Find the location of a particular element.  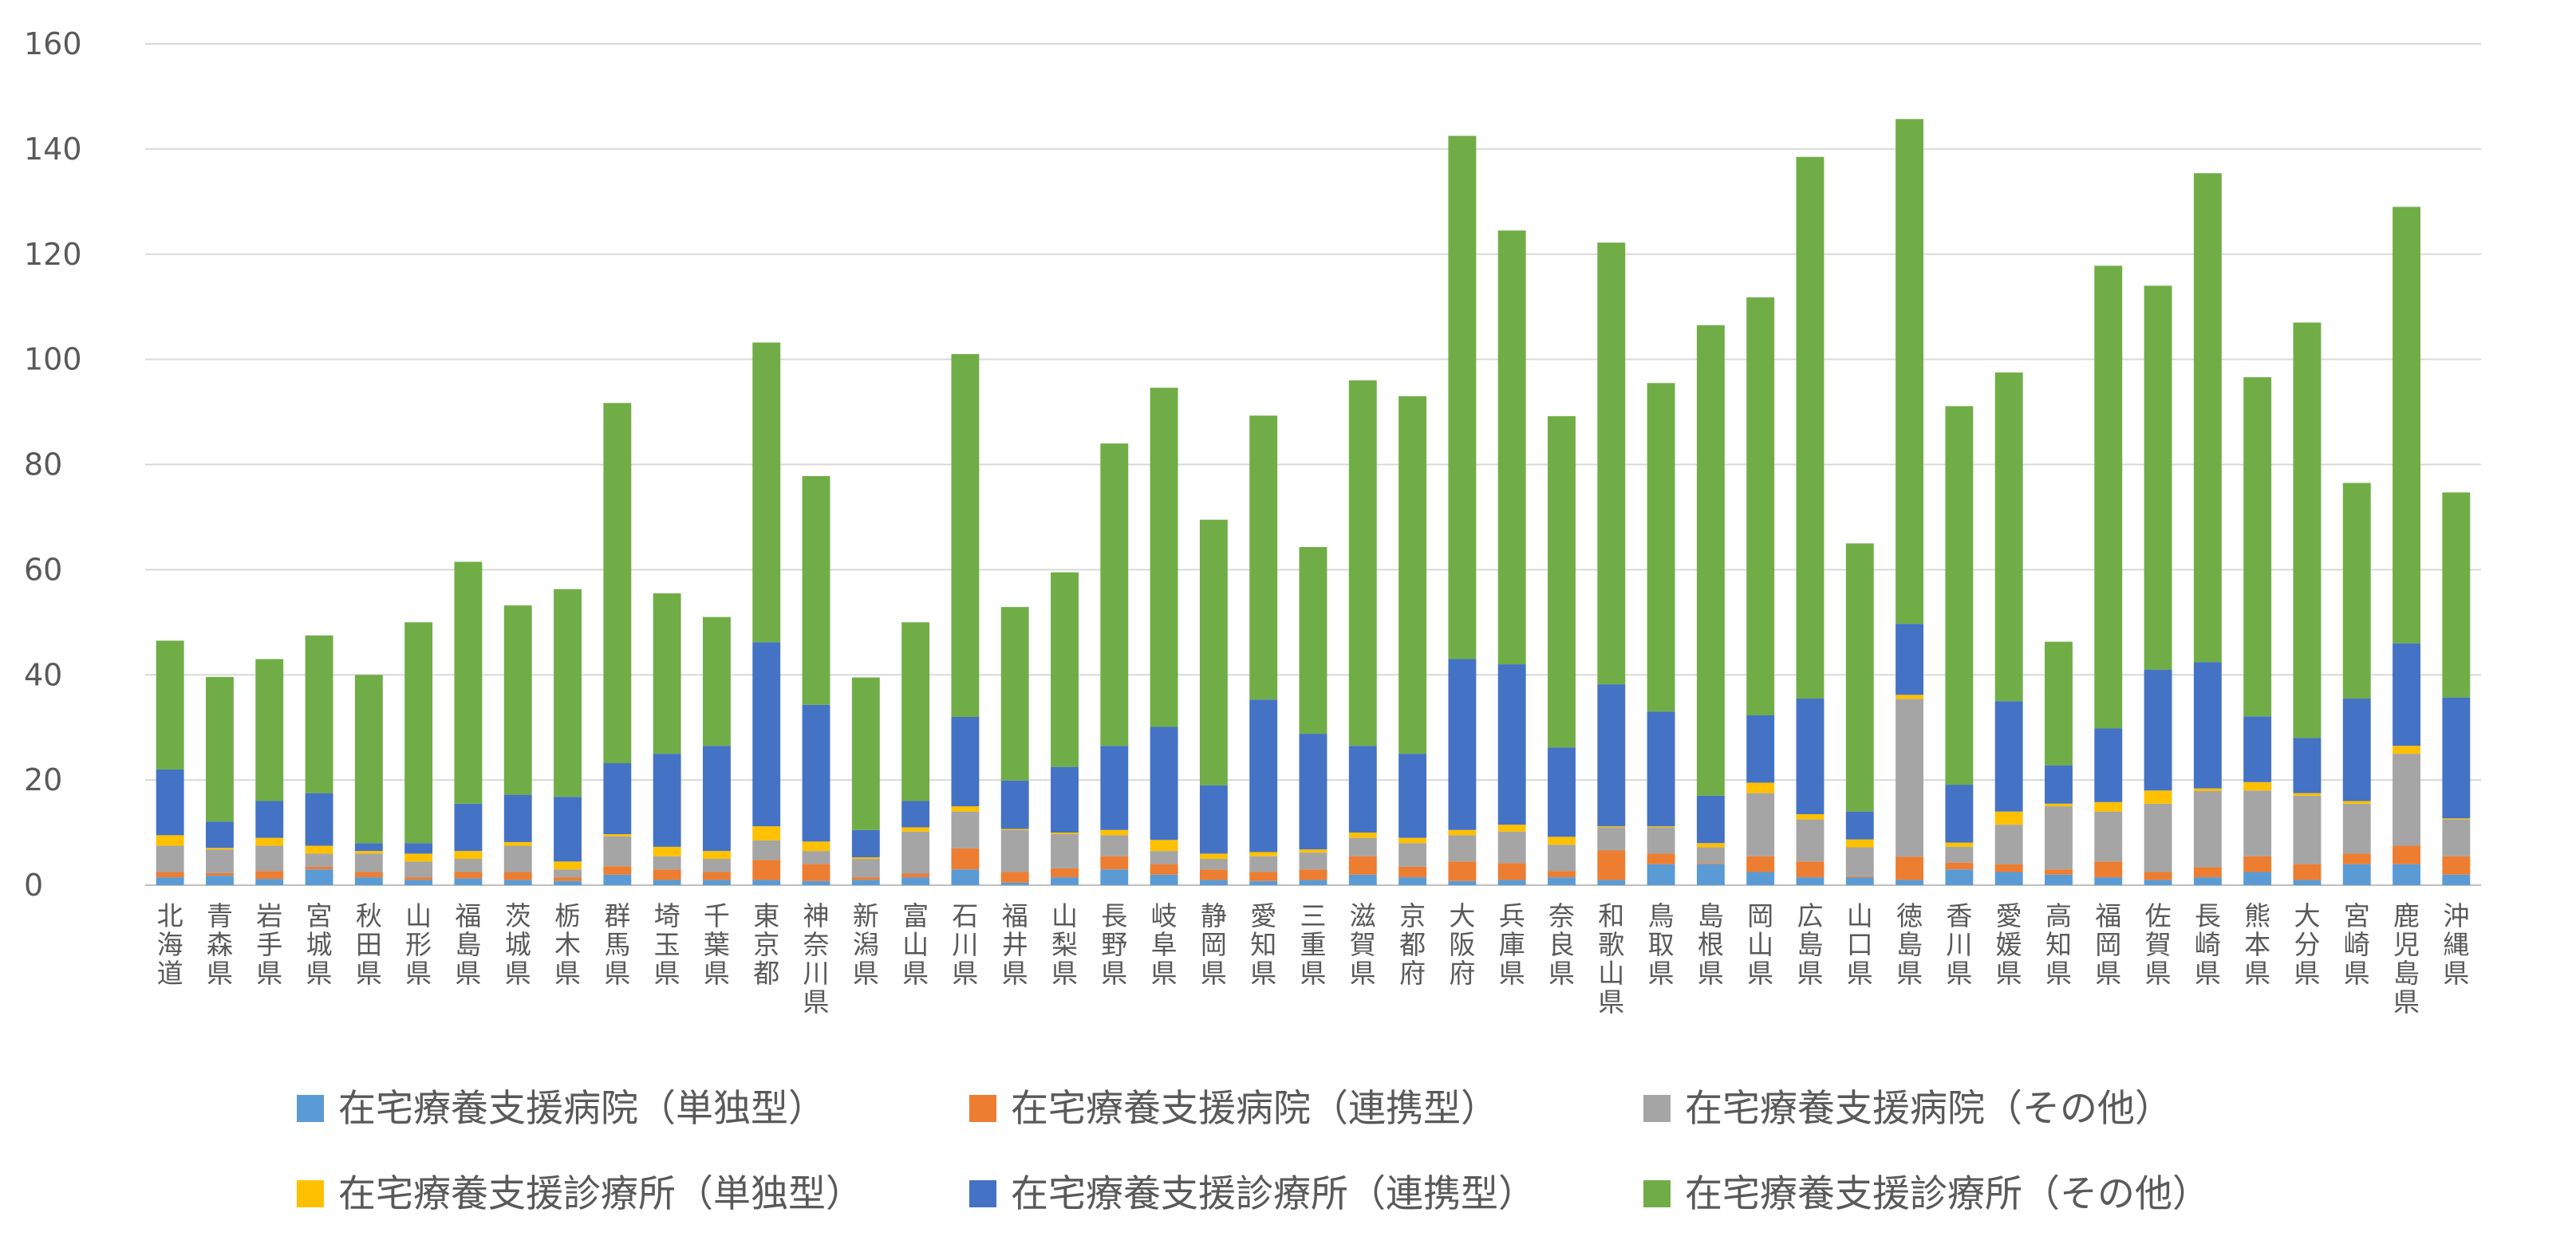

x-tick-char: 森 is located at coordinates (220, 944).